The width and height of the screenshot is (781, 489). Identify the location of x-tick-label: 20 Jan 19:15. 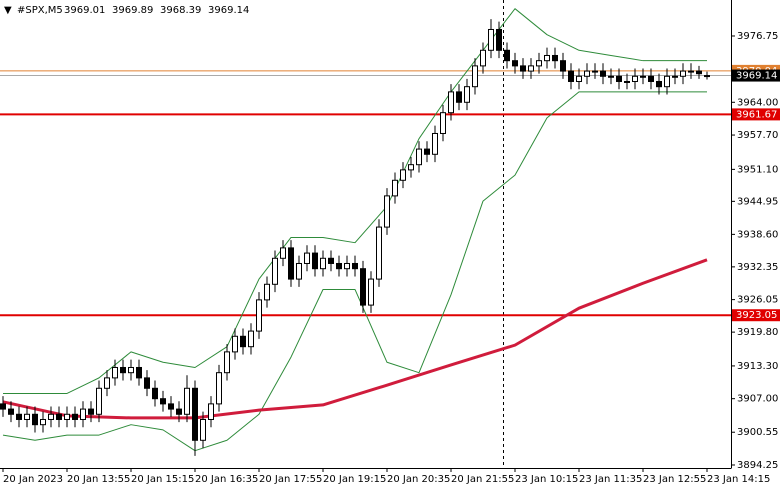
(354, 479).